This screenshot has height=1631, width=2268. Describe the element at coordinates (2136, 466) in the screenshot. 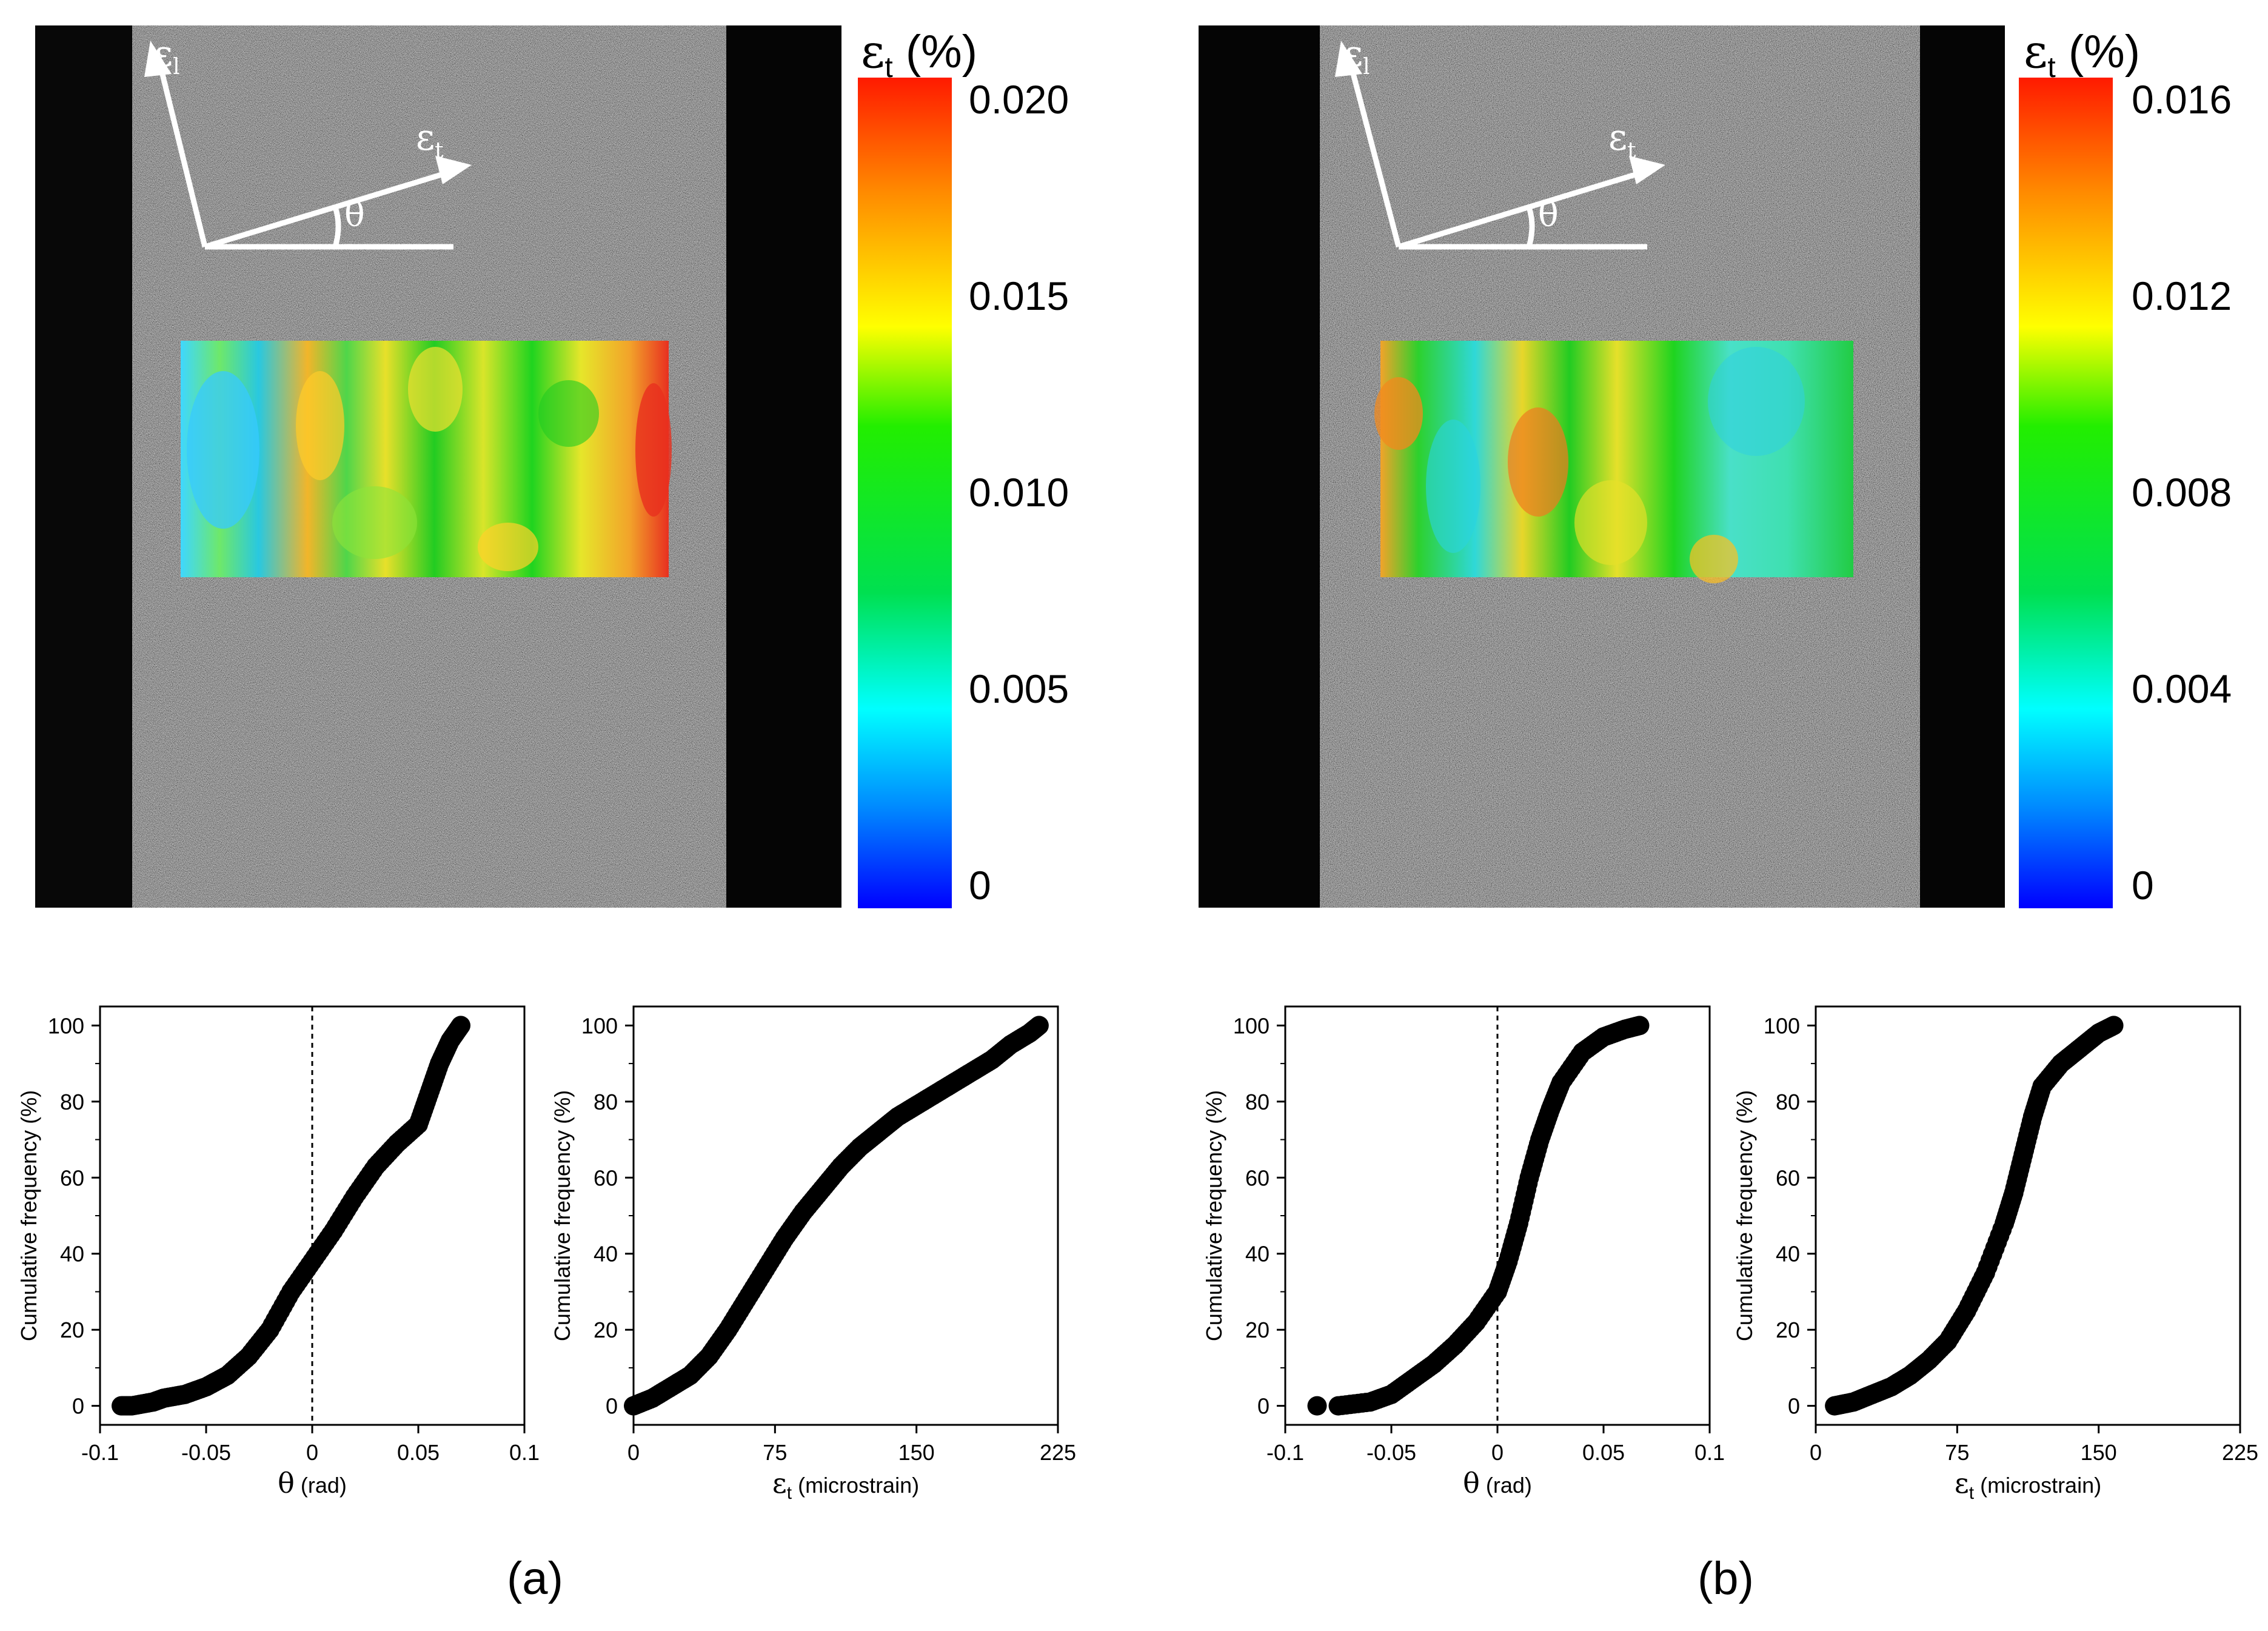

I see `panel-b-colorbar: εt (%) 0.016 0.012 0.008 0.004 0` at that location.